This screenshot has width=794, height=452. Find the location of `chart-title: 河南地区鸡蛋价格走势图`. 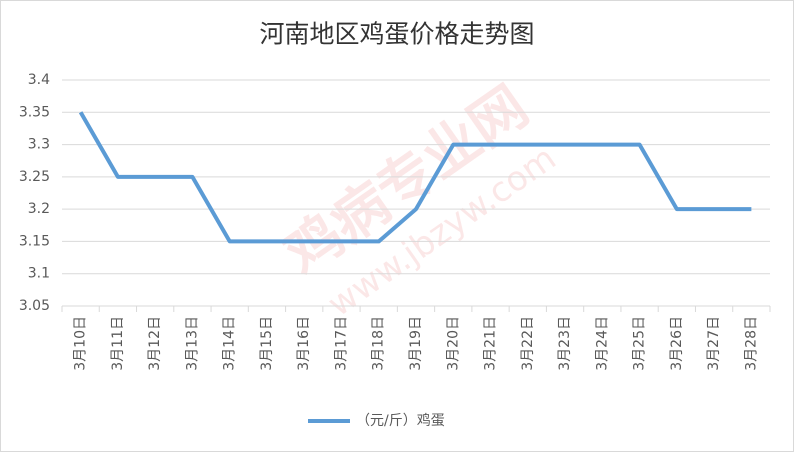

chart-title: 河南地区鸡蛋价格走势图 is located at coordinates (396, 34).